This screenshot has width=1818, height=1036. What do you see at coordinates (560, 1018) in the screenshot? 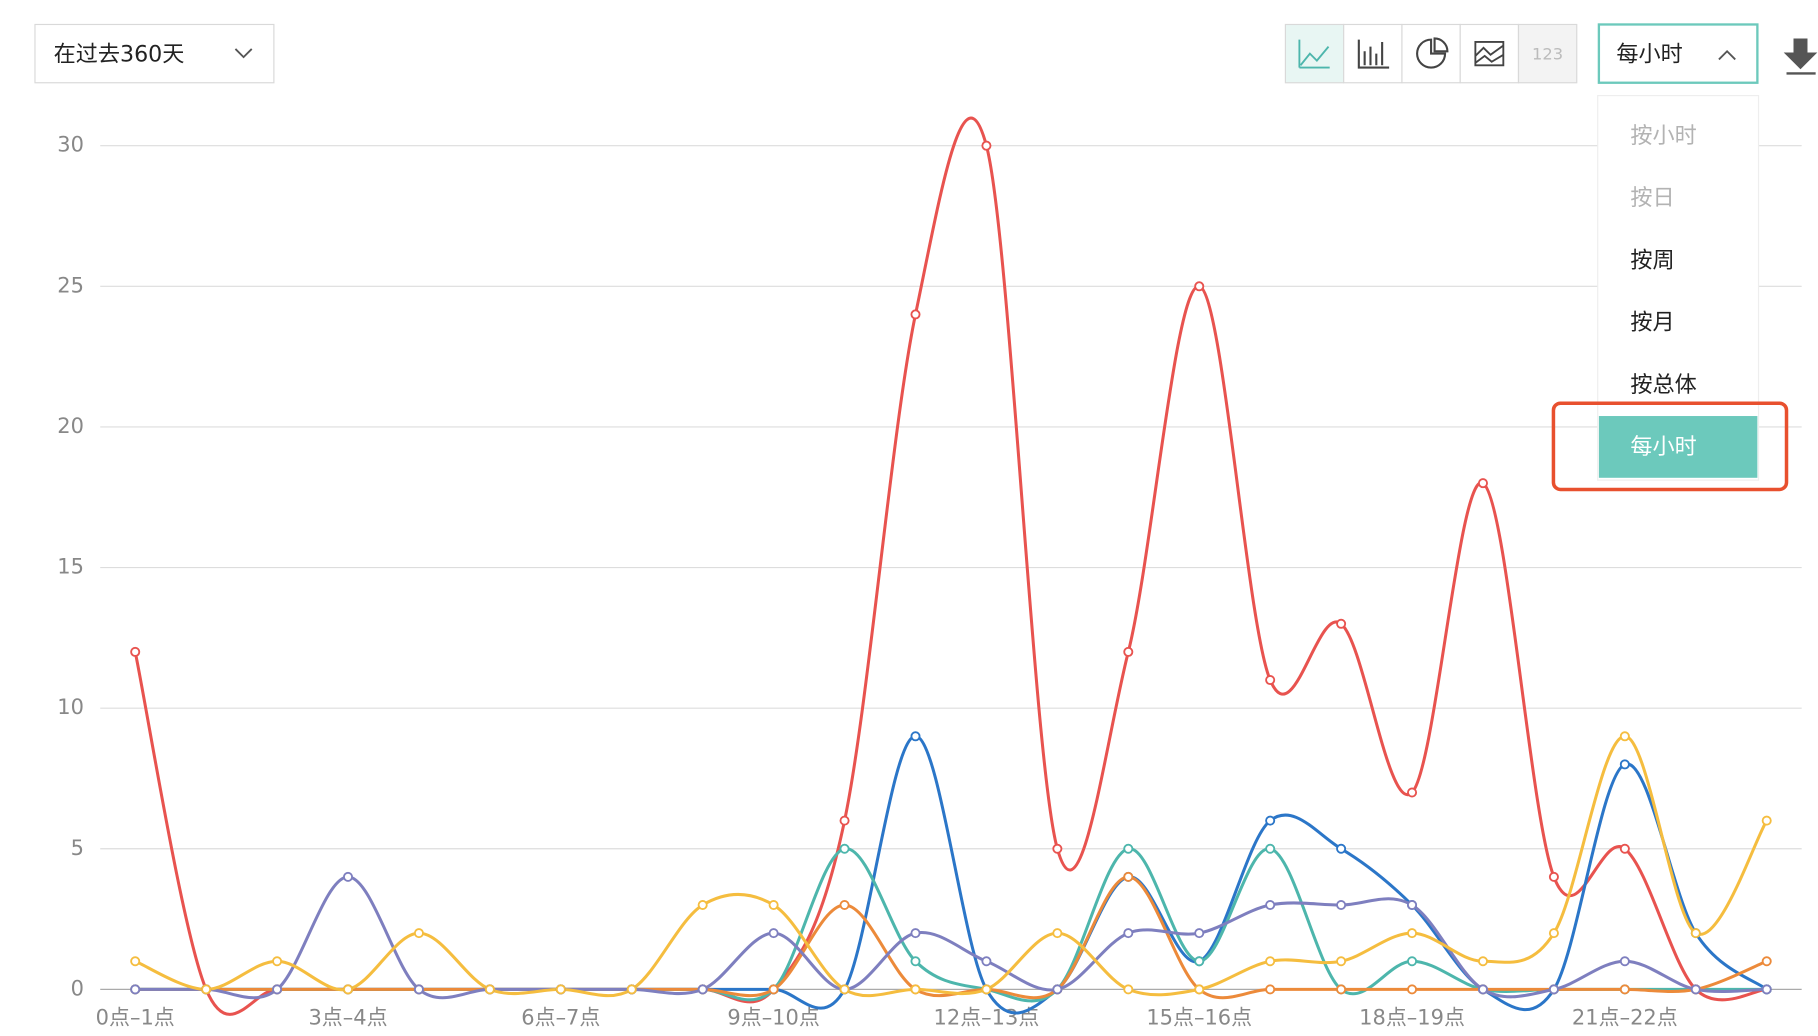
I see `x-tick-label: 6点–7点` at bounding box center [560, 1018].